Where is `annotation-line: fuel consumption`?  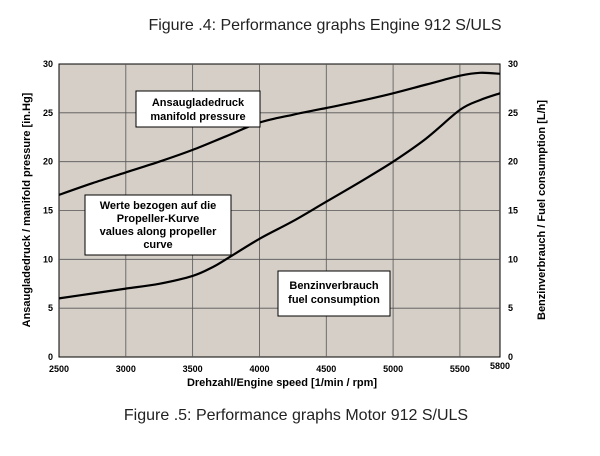
annotation-line: fuel consumption is located at coordinates (334, 300).